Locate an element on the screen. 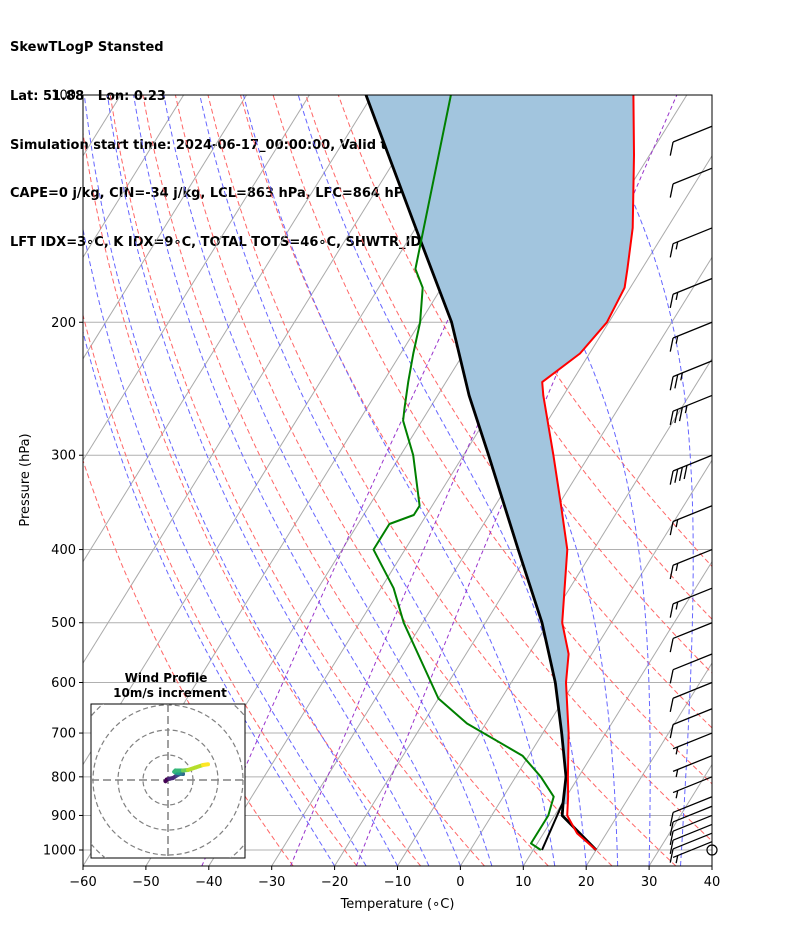 This screenshot has width=794, height=937. y-tick-label: 300 is located at coordinates (63, 456).